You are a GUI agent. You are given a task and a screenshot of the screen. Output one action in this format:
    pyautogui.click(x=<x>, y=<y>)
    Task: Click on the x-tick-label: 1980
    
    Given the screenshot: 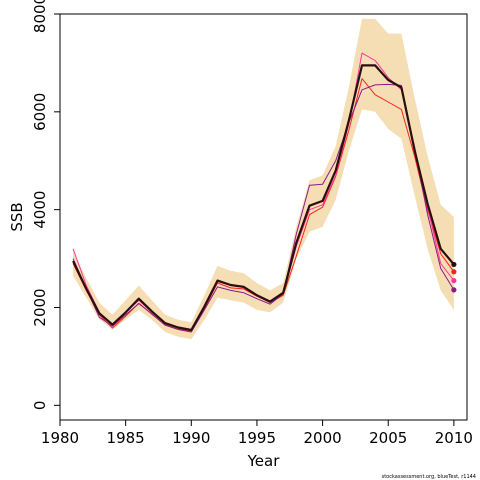 What is the action you would take?
    pyautogui.click(x=60, y=438)
    